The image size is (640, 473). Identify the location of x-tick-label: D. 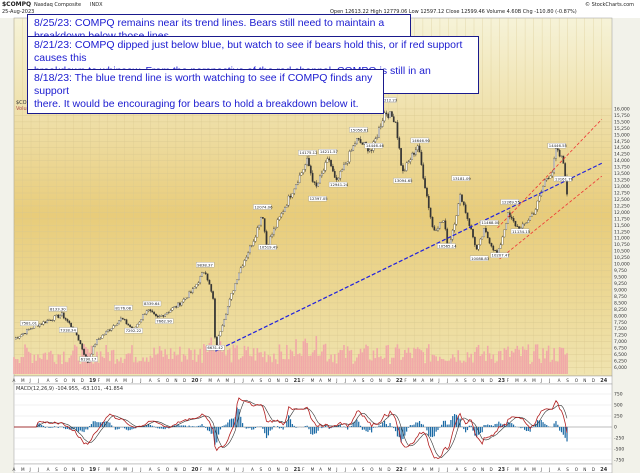
(593, 380).